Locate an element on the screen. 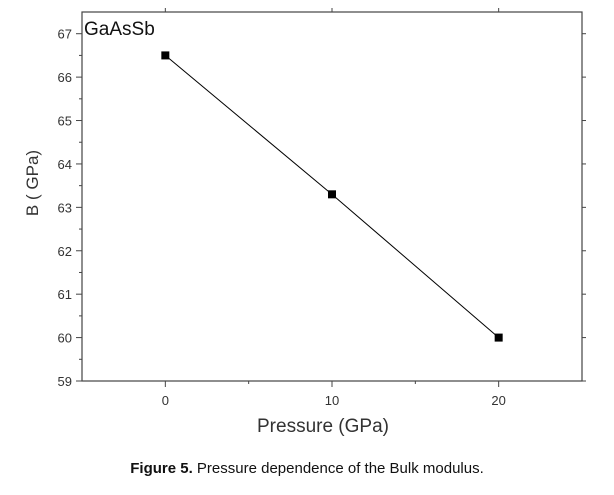  caption-text: Pressure dependence of the Bulk modulus. is located at coordinates (338, 468).